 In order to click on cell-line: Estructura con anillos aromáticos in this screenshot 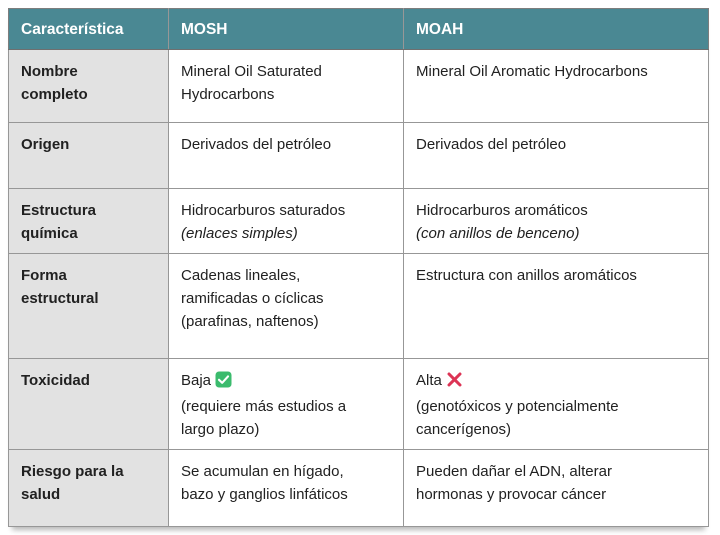, I will do `click(526, 275)`.